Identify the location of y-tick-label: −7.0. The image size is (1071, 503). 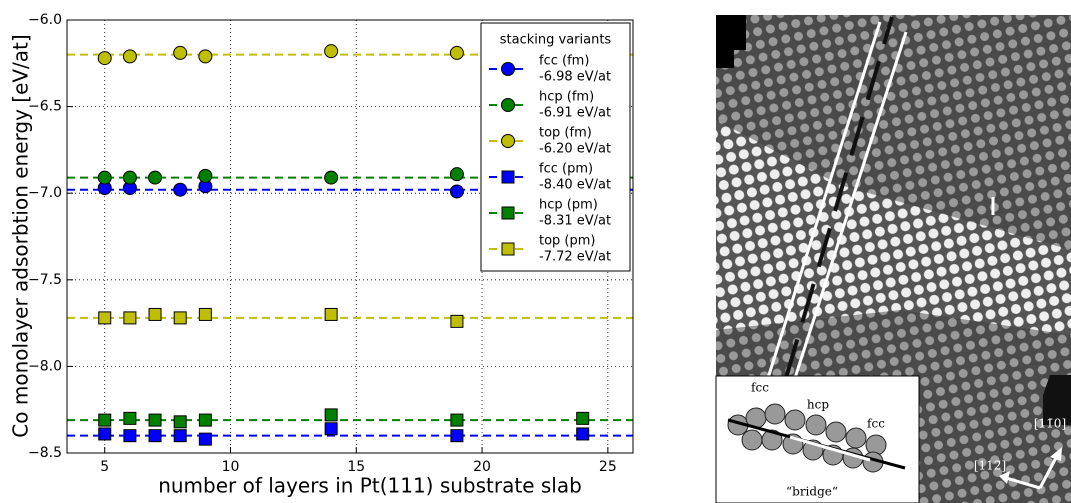
(45, 193).